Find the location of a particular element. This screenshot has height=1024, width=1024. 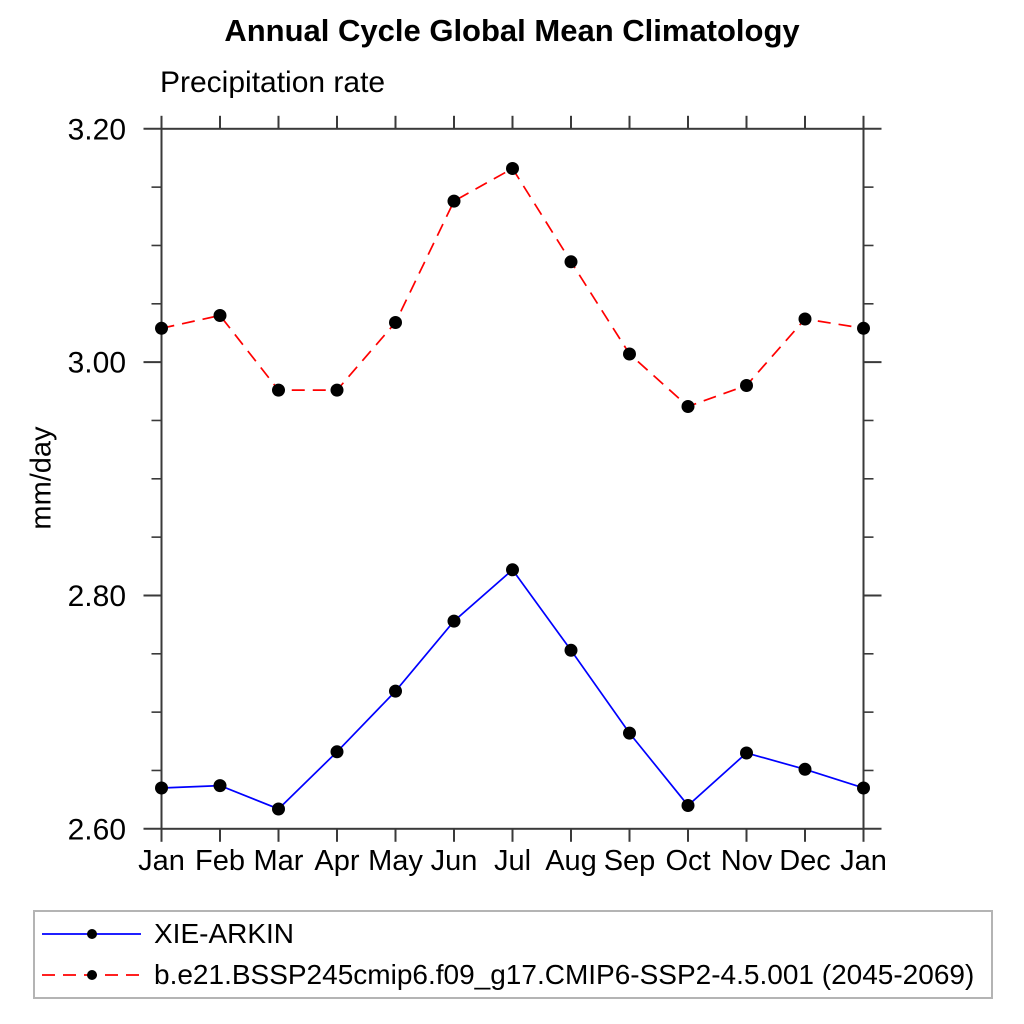

y-tick-label: 2.80 is located at coordinates (97, 596).